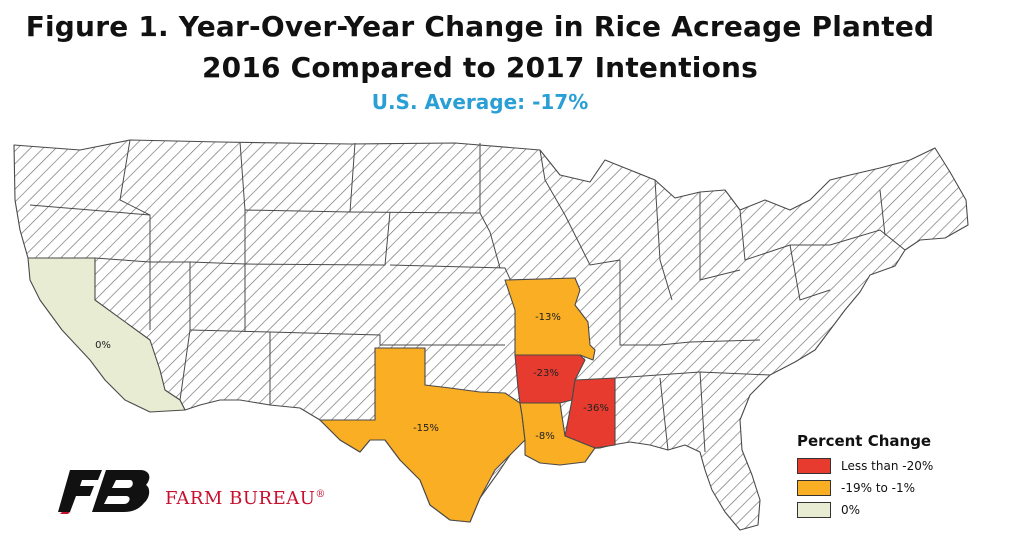 Image resolution: width=1031 pixels, height=553 pixels. Describe the element at coordinates (104, 492) in the screenshot. I see `farm-bureau-logo-icon` at that location.